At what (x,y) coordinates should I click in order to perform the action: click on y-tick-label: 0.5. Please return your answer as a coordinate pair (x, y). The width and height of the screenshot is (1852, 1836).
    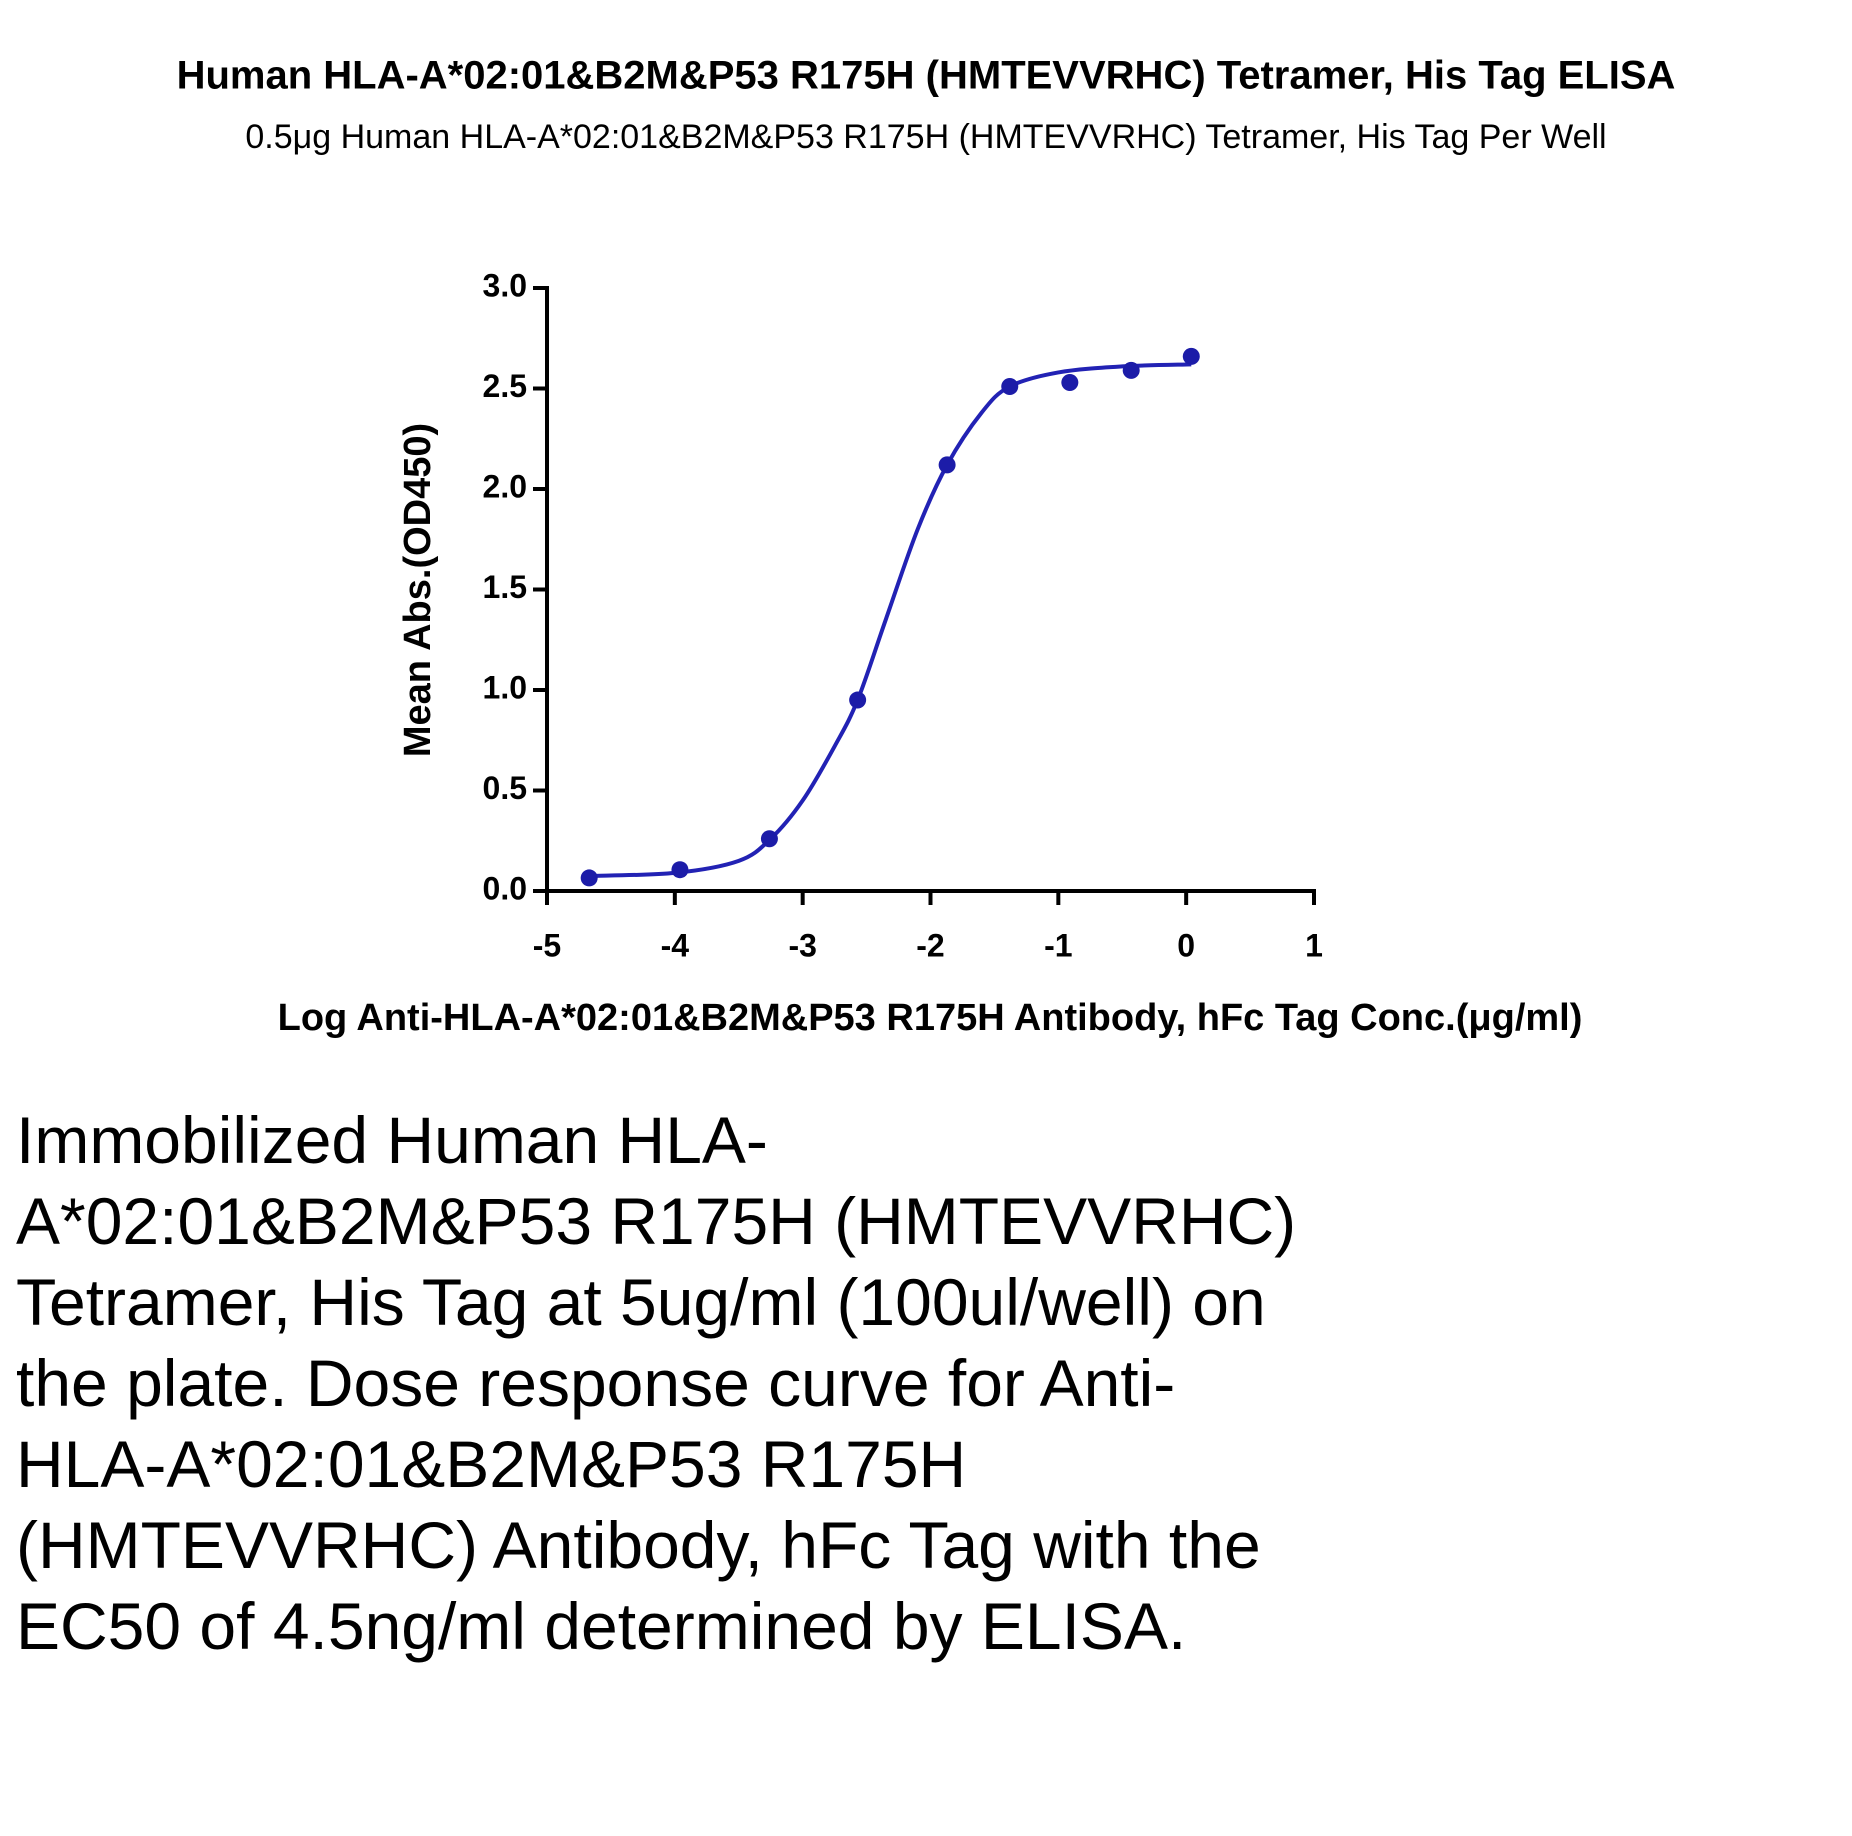
    Looking at the image, I should click on (505, 788).